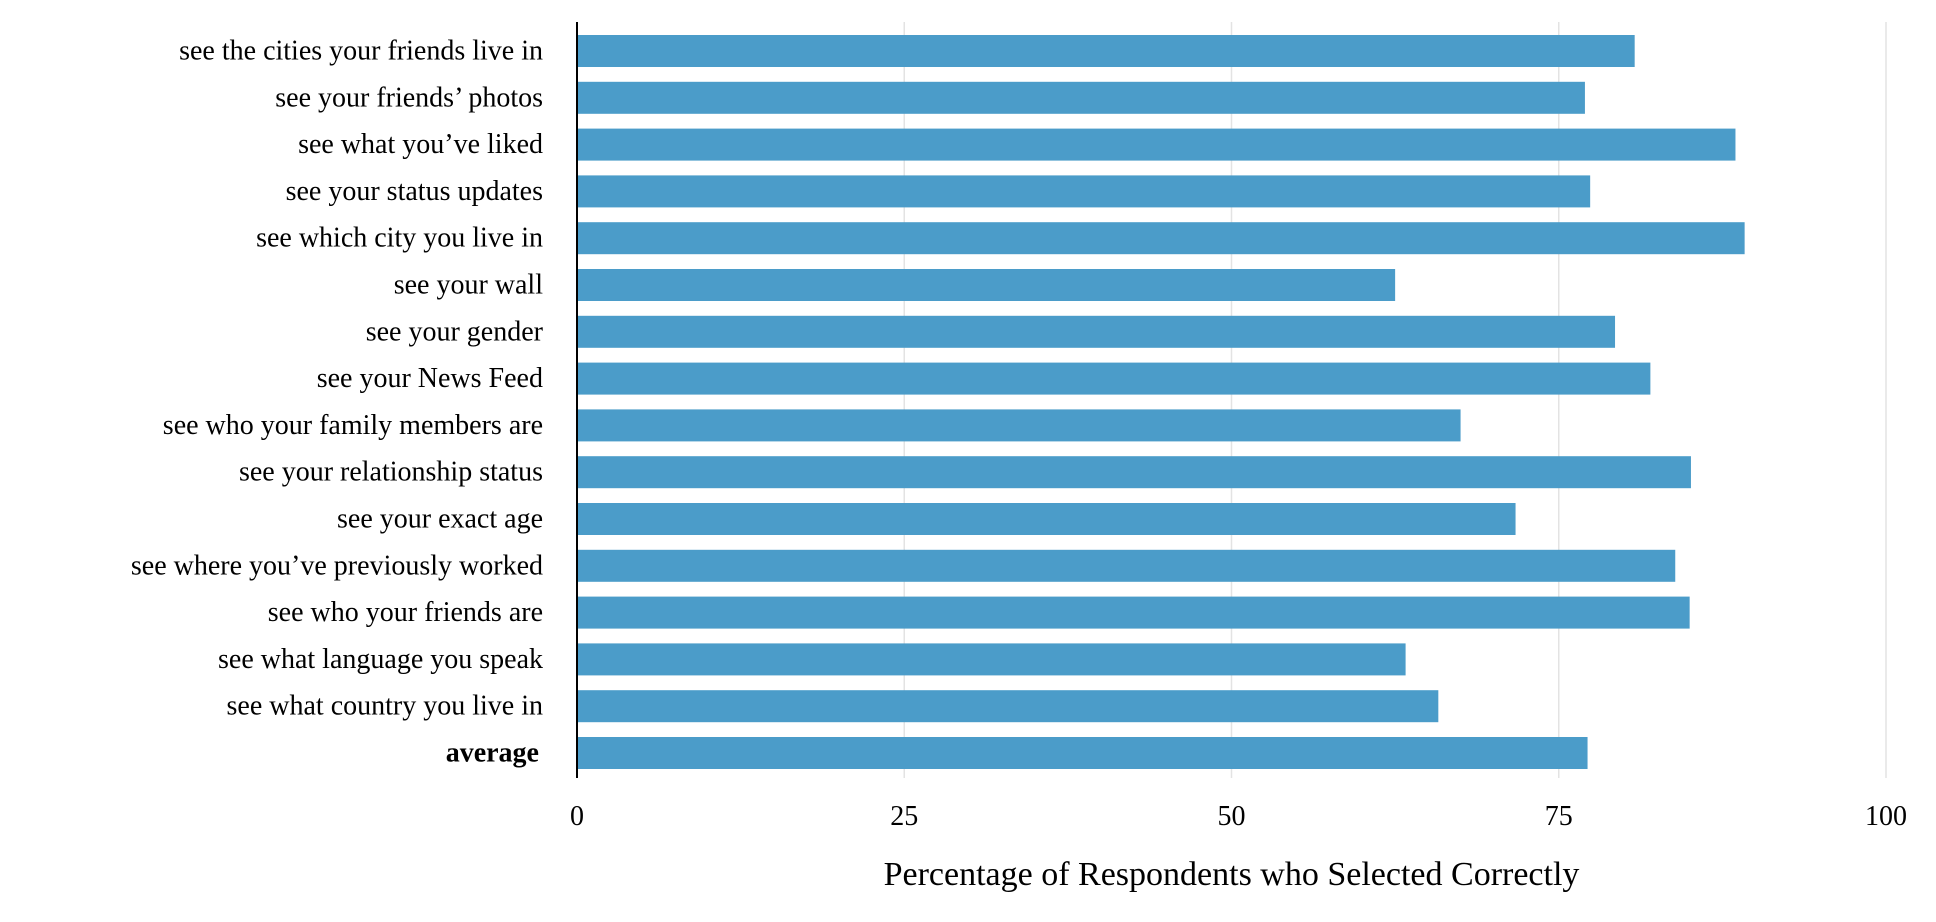 The image size is (1936, 922). What do you see at coordinates (1106, 51) in the screenshot?
I see `bar-see-the-cities-your-friends-live-in` at bounding box center [1106, 51].